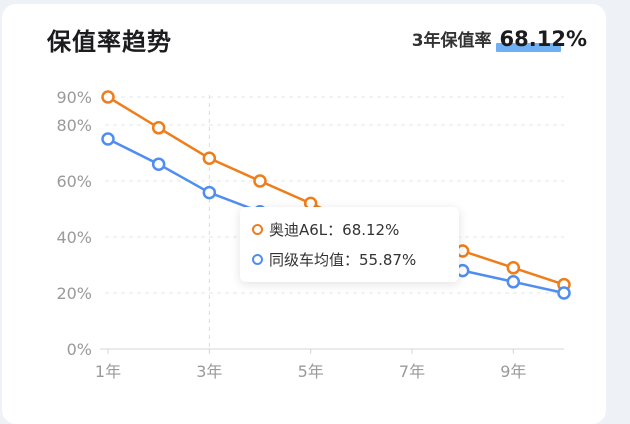  What do you see at coordinates (528, 47) in the screenshot?
I see `rate-highlight` at bounding box center [528, 47].